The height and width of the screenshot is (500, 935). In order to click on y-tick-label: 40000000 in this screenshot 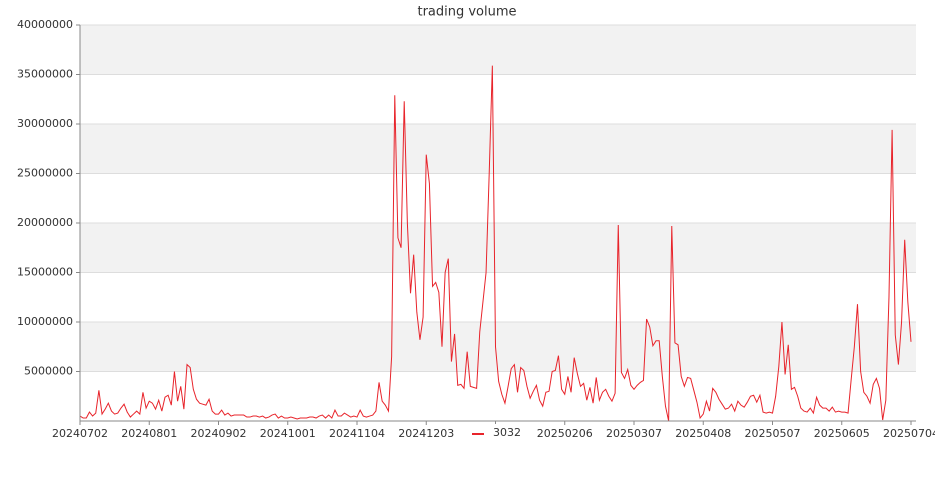, I will do `click(45, 24)`.